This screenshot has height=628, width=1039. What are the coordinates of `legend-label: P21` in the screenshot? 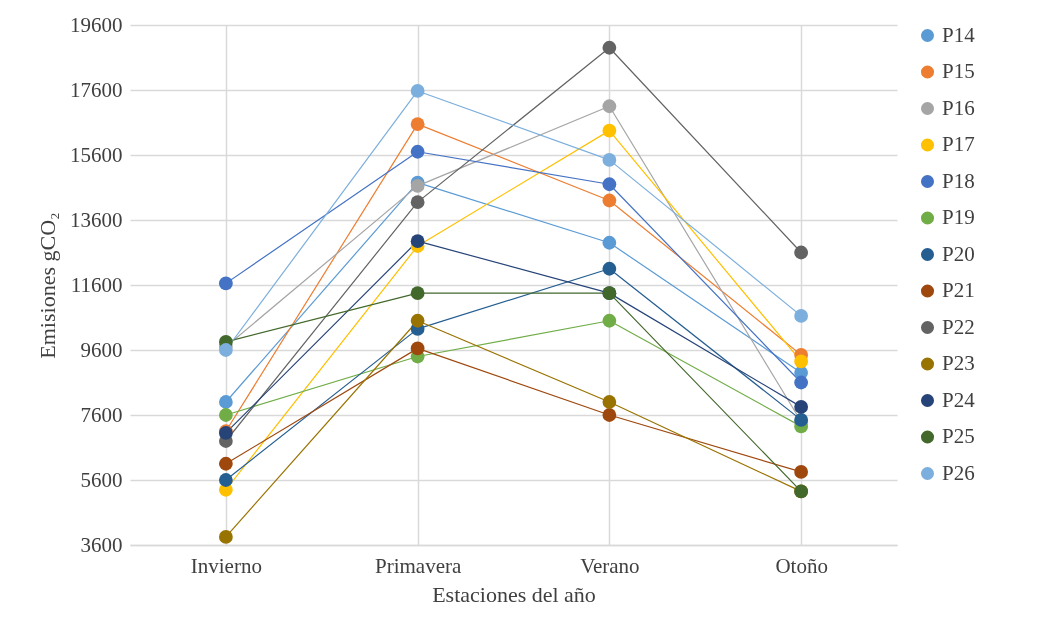 It's located at (958, 290).